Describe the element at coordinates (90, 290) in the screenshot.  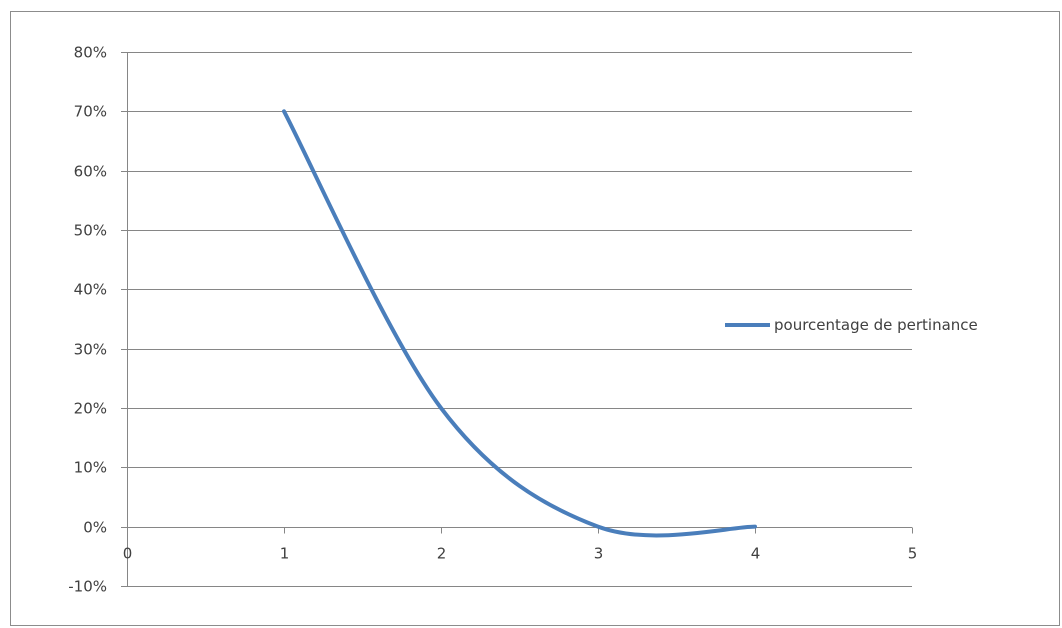
I see `y-tick-label: 40%` at that location.